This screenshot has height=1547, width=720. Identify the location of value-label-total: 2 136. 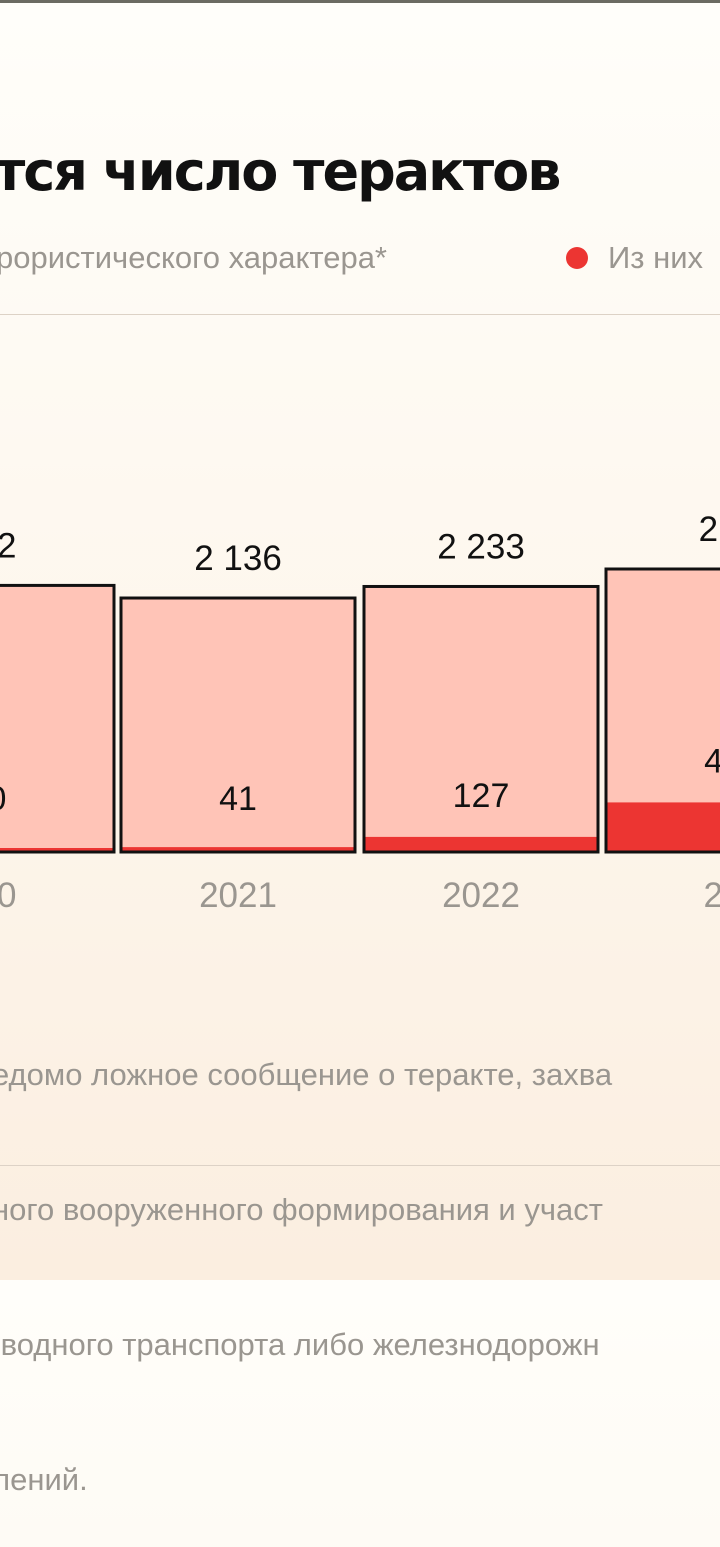
(238, 558).